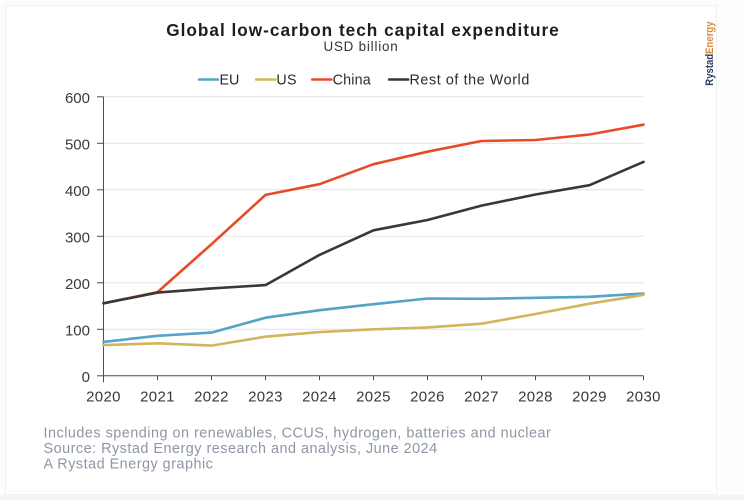 The width and height of the screenshot is (744, 500). I want to click on svg-text: 200, so click(77, 284).